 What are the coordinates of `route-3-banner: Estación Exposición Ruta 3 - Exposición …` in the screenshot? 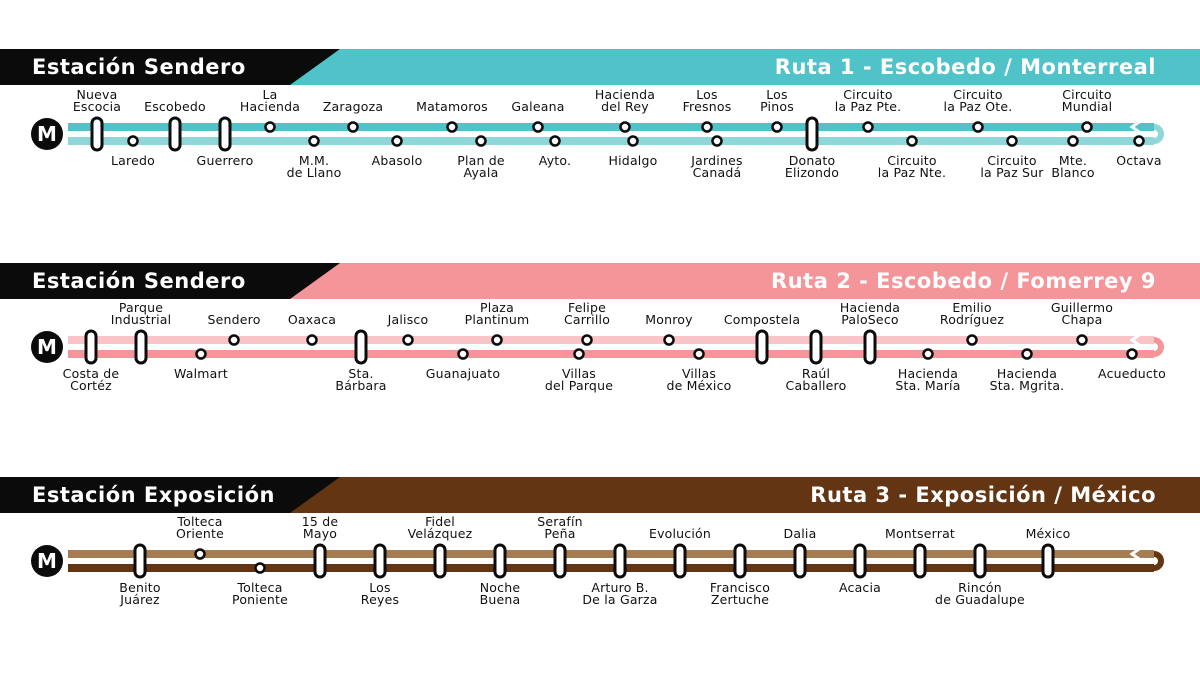 It's located at (600, 495).